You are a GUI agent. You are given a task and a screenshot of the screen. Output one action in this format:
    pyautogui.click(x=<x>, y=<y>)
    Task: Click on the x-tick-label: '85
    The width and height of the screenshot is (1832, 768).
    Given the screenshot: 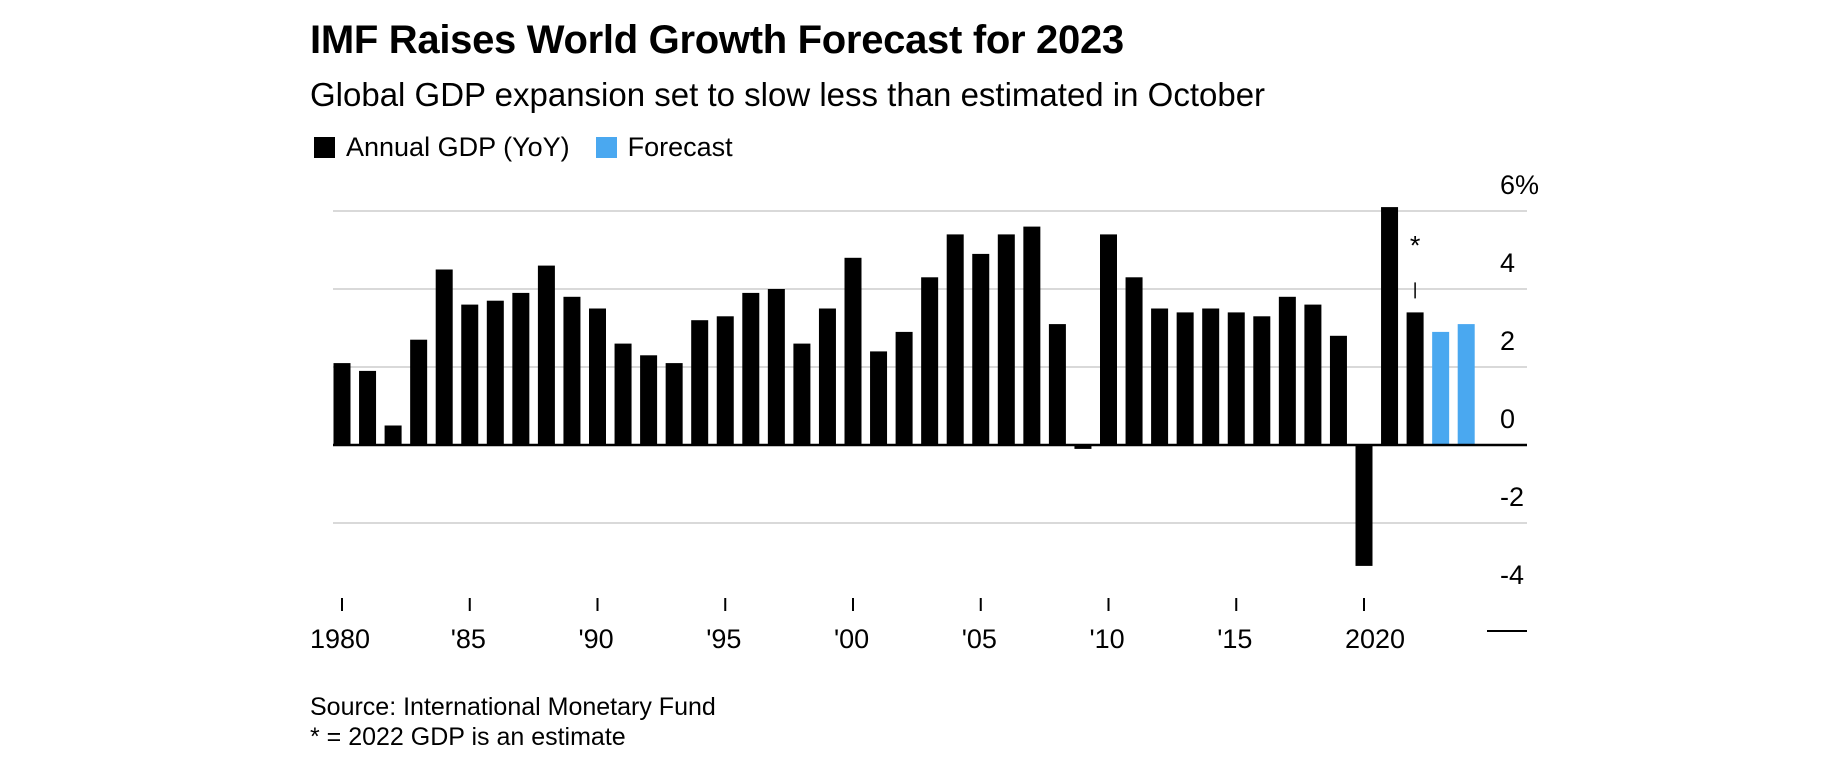 What is the action you would take?
    pyautogui.click(x=468, y=639)
    